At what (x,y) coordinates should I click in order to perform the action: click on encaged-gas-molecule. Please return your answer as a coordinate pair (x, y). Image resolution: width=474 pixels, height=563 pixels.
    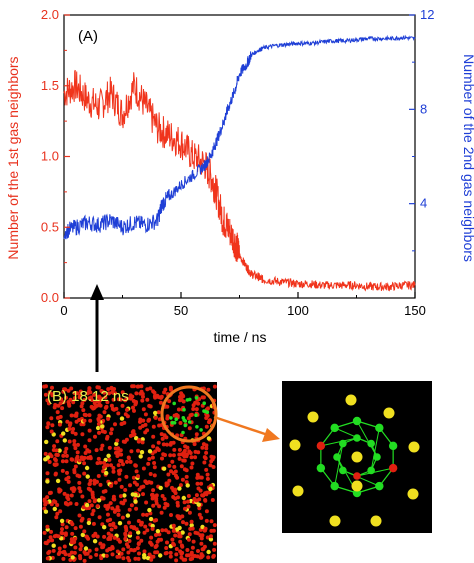
    Looking at the image, I should click on (357, 457).